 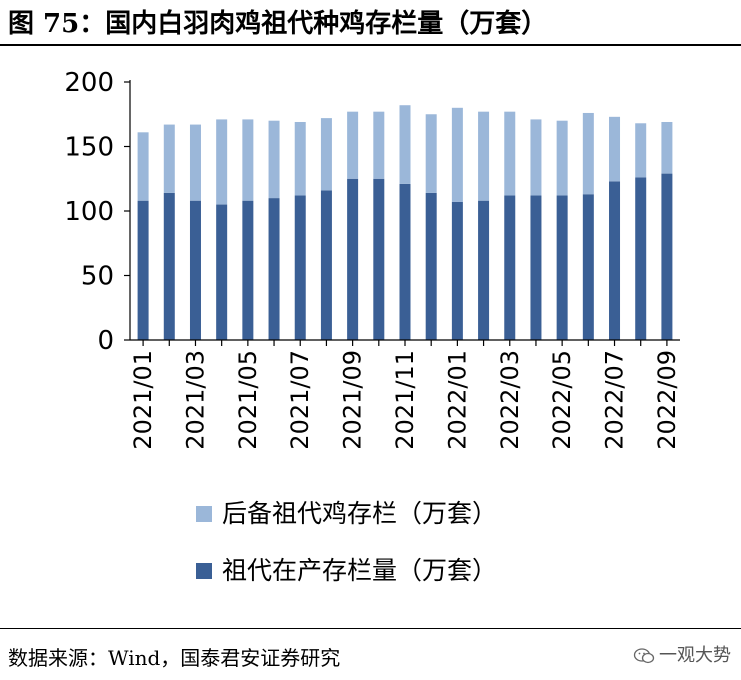 I want to click on wechat-icon, so click(x=644, y=656).